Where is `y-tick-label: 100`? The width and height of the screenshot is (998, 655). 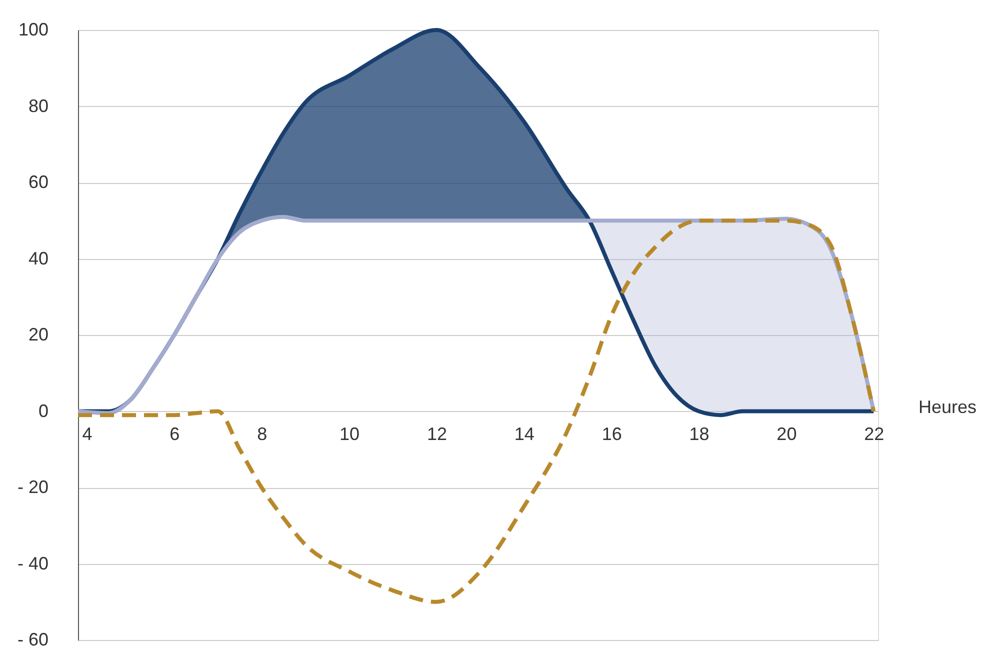
y-tick-label: 100 is located at coordinates (33, 30).